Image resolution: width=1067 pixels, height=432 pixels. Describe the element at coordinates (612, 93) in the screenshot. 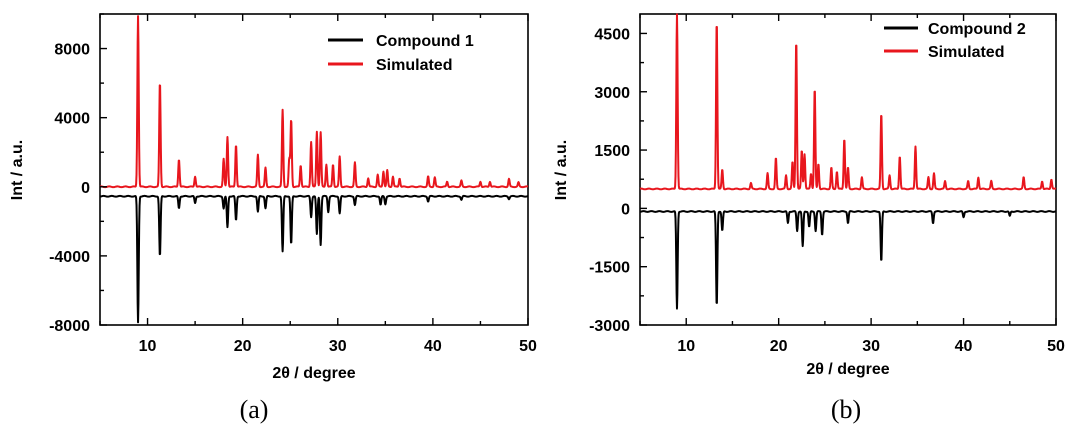

I see `y-tick-label: 3000` at that location.